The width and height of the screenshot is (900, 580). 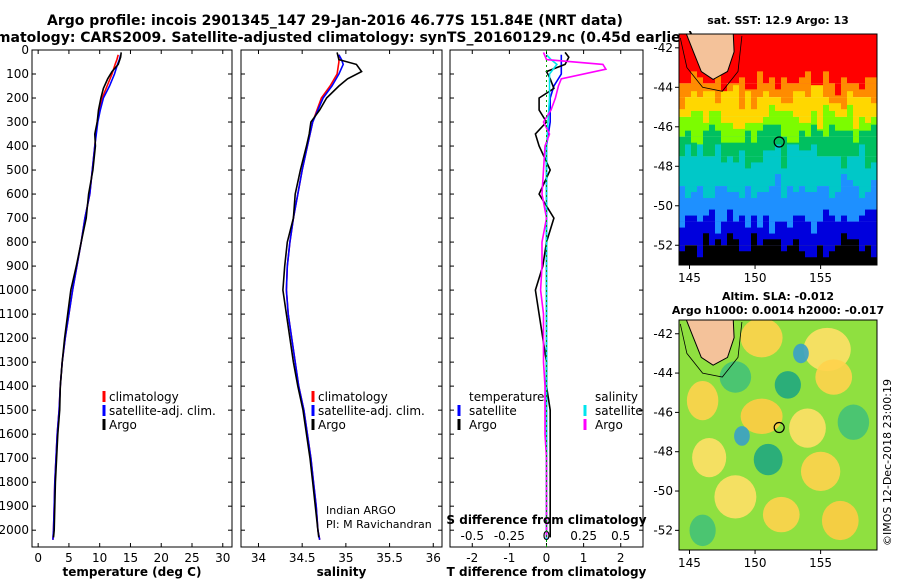 What do you see at coordinates (14, 338) in the screenshot?
I see `y-tick-label: 1200` at bounding box center [14, 338].